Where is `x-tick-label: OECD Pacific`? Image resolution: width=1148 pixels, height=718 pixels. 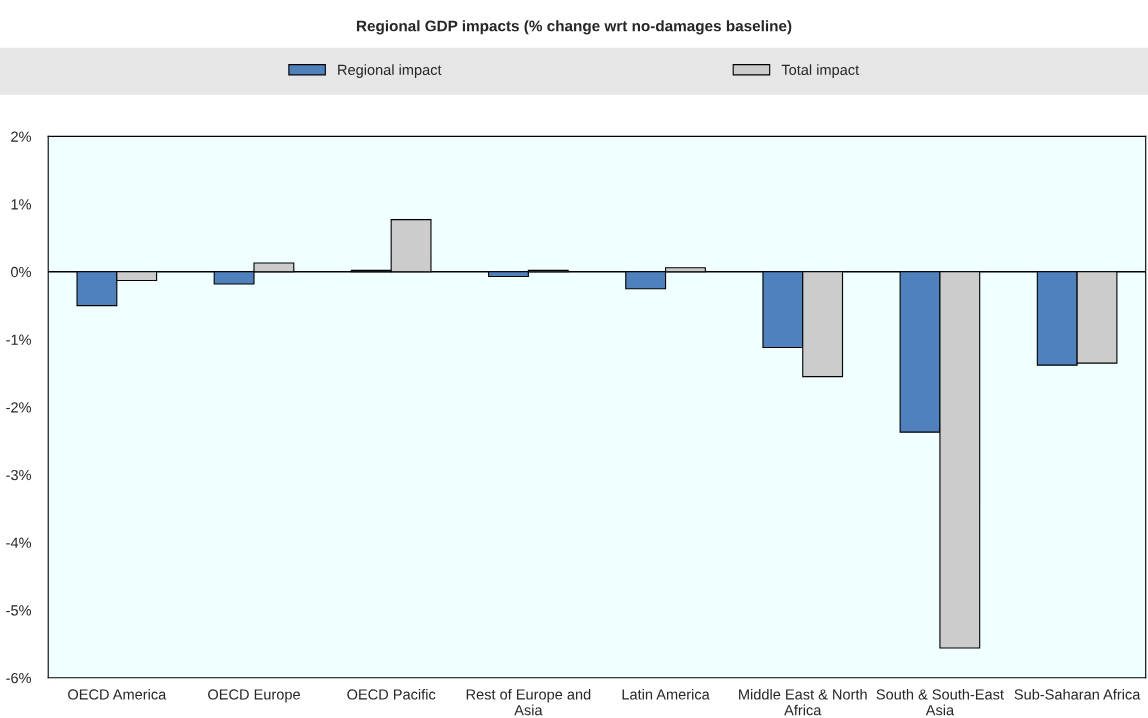
x-tick-label: OECD Pacific is located at coordinates (391, 694).